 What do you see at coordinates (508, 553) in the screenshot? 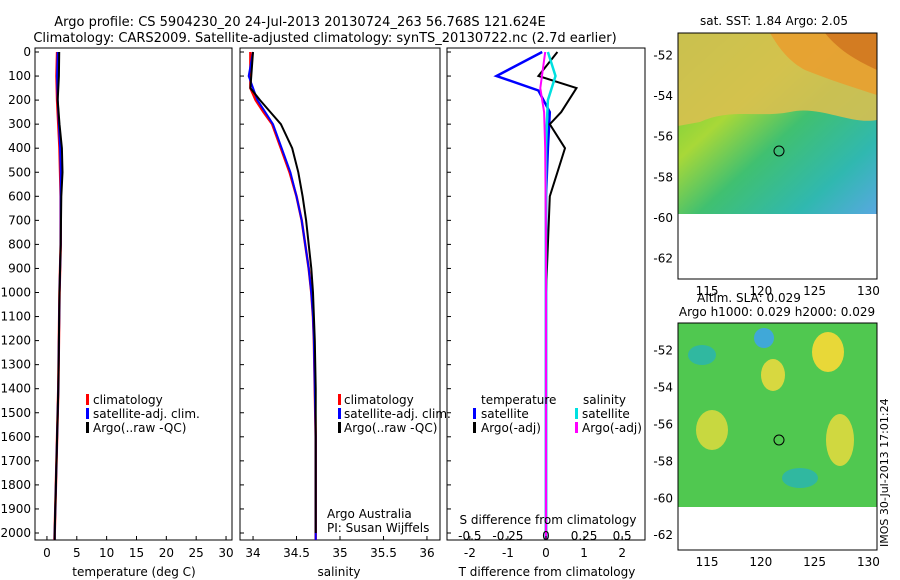
I see `x-tick-label: -1` at bounding box center [508, 553].